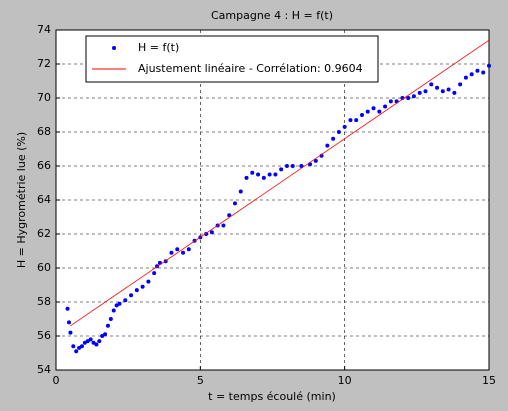 The image size is (508, 411). What do you see at coordinates (44, 233) in the screenshot?
I see `y-tick-label: 62` at bounding box center [44, 233].